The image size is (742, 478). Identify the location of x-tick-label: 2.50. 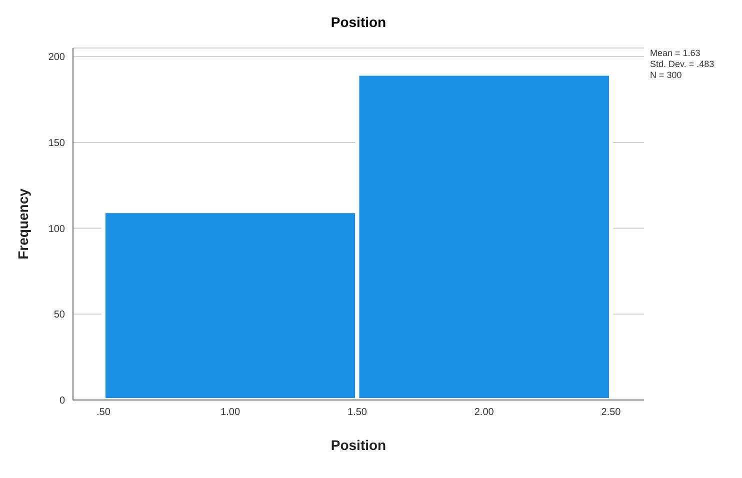
(611, 412).